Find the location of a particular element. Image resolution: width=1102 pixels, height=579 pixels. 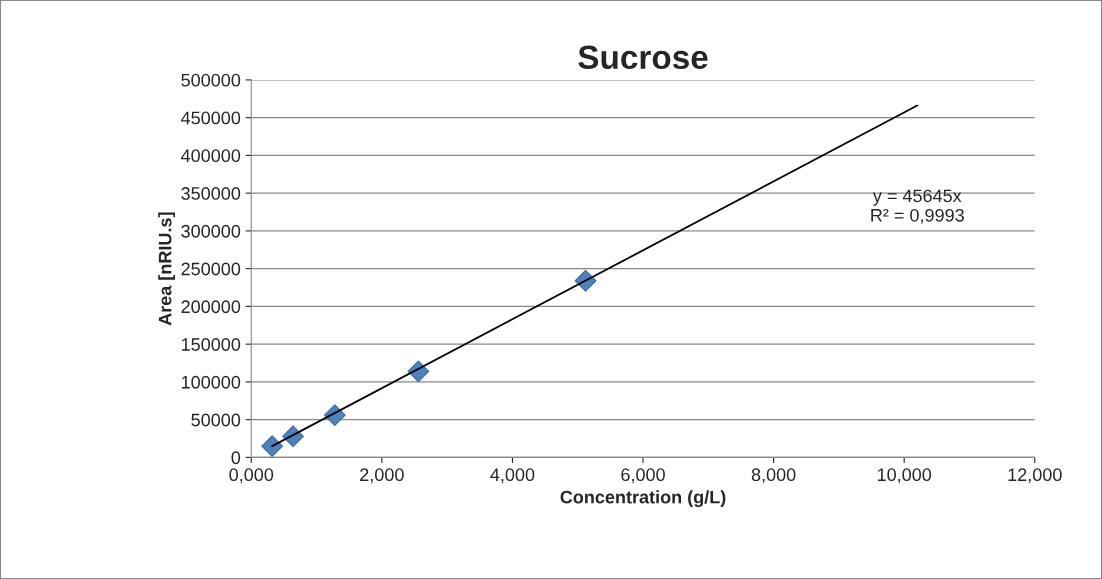

x-tick-label: 2,000 is located at coordinates (382, 476).